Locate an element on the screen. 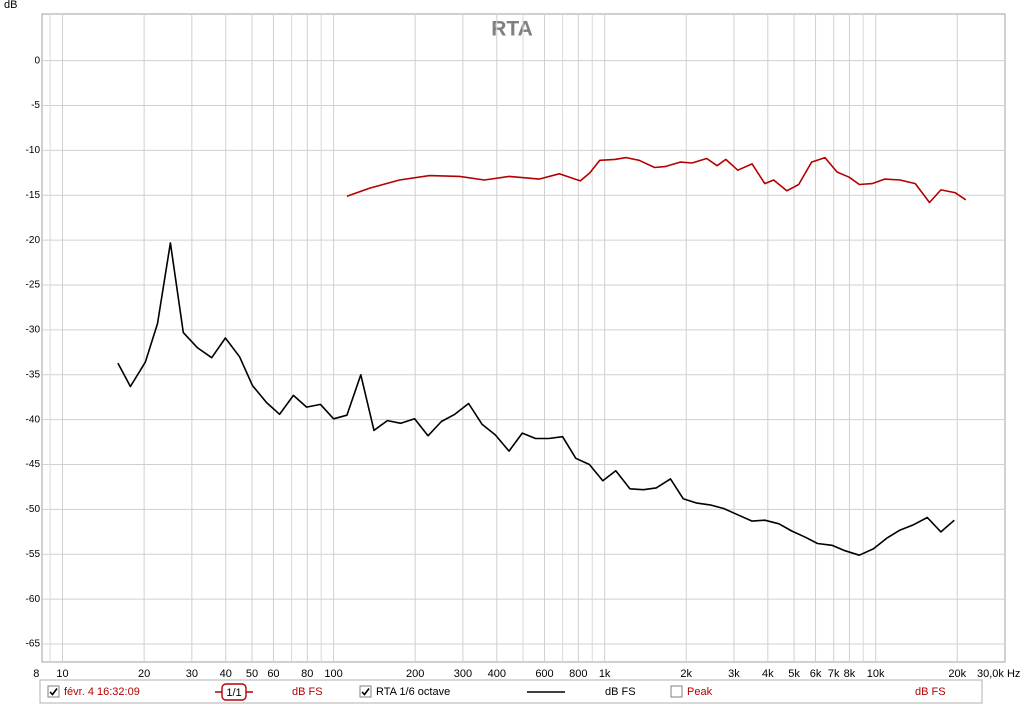 The image size is (1024, 707). x-tick-label: 30,0k Hz is located at coordinates (998, 674).